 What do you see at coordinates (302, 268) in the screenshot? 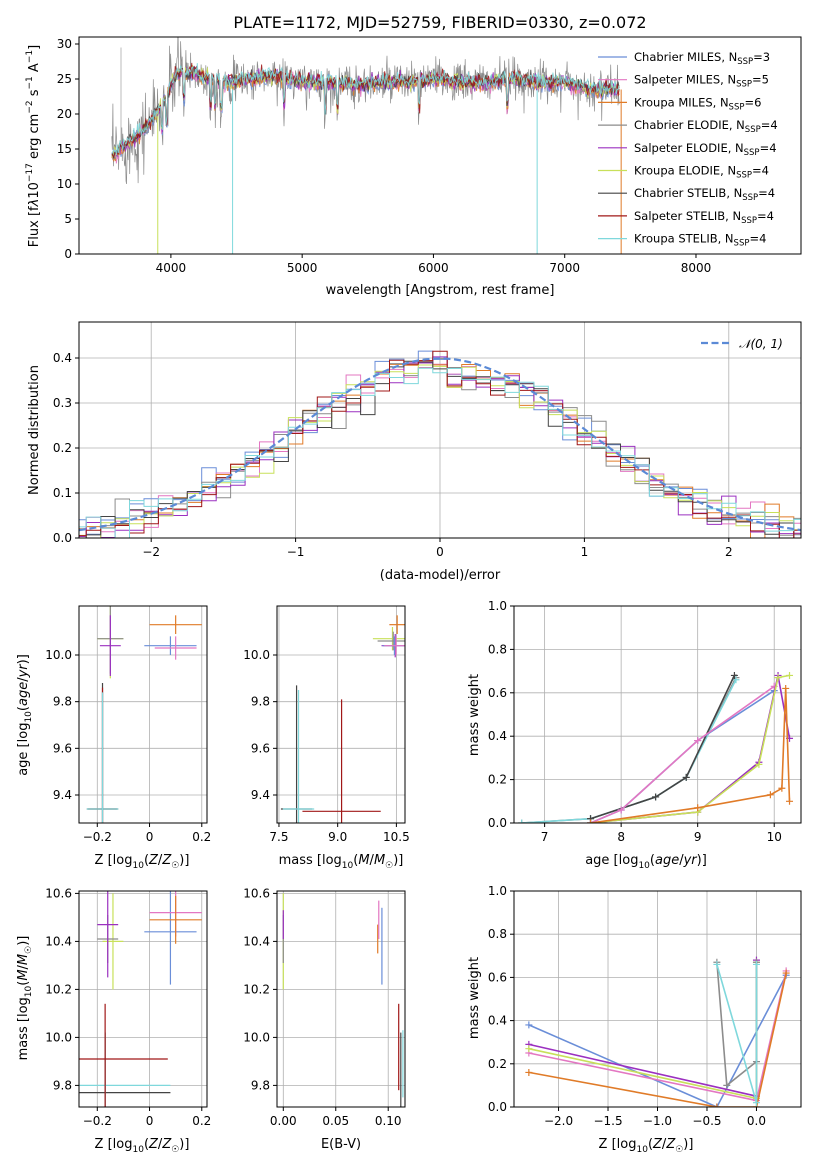
I see `x-tick-label: 5000` at bounding box center [302, 268].